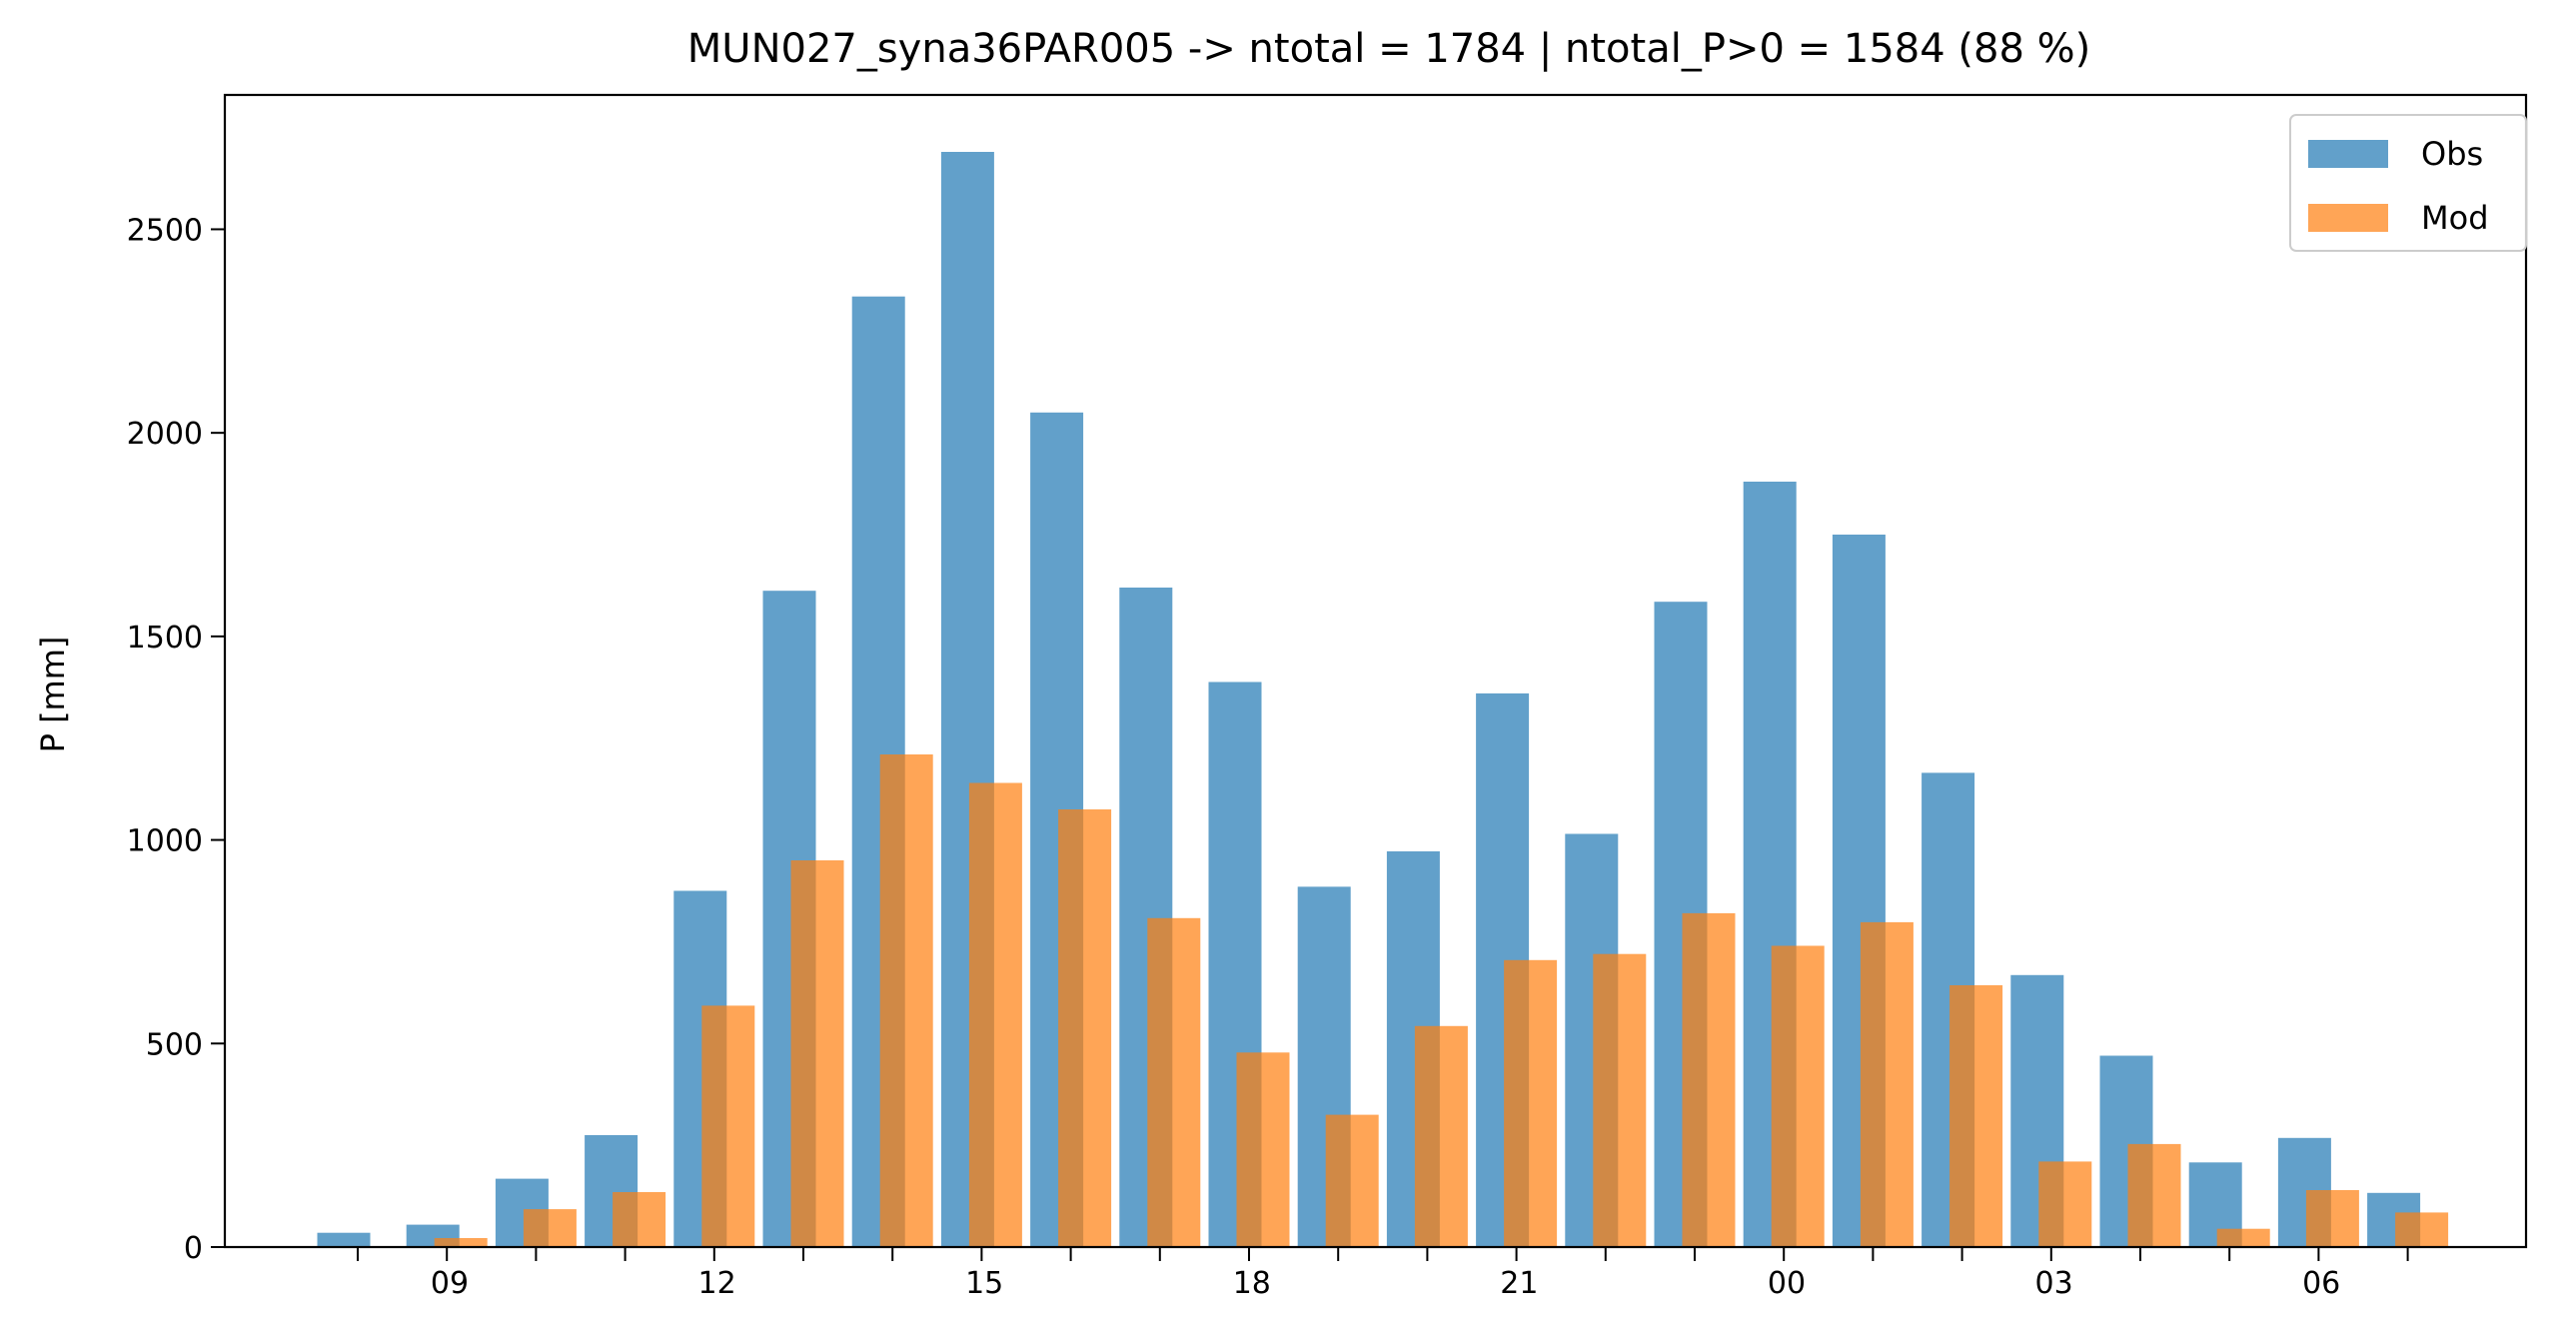 This screenshot has width=2576, height=1342. Describe the element at coordinates (2348, 218) in the screenshot. I see `legend-swatch-mod` at that location.